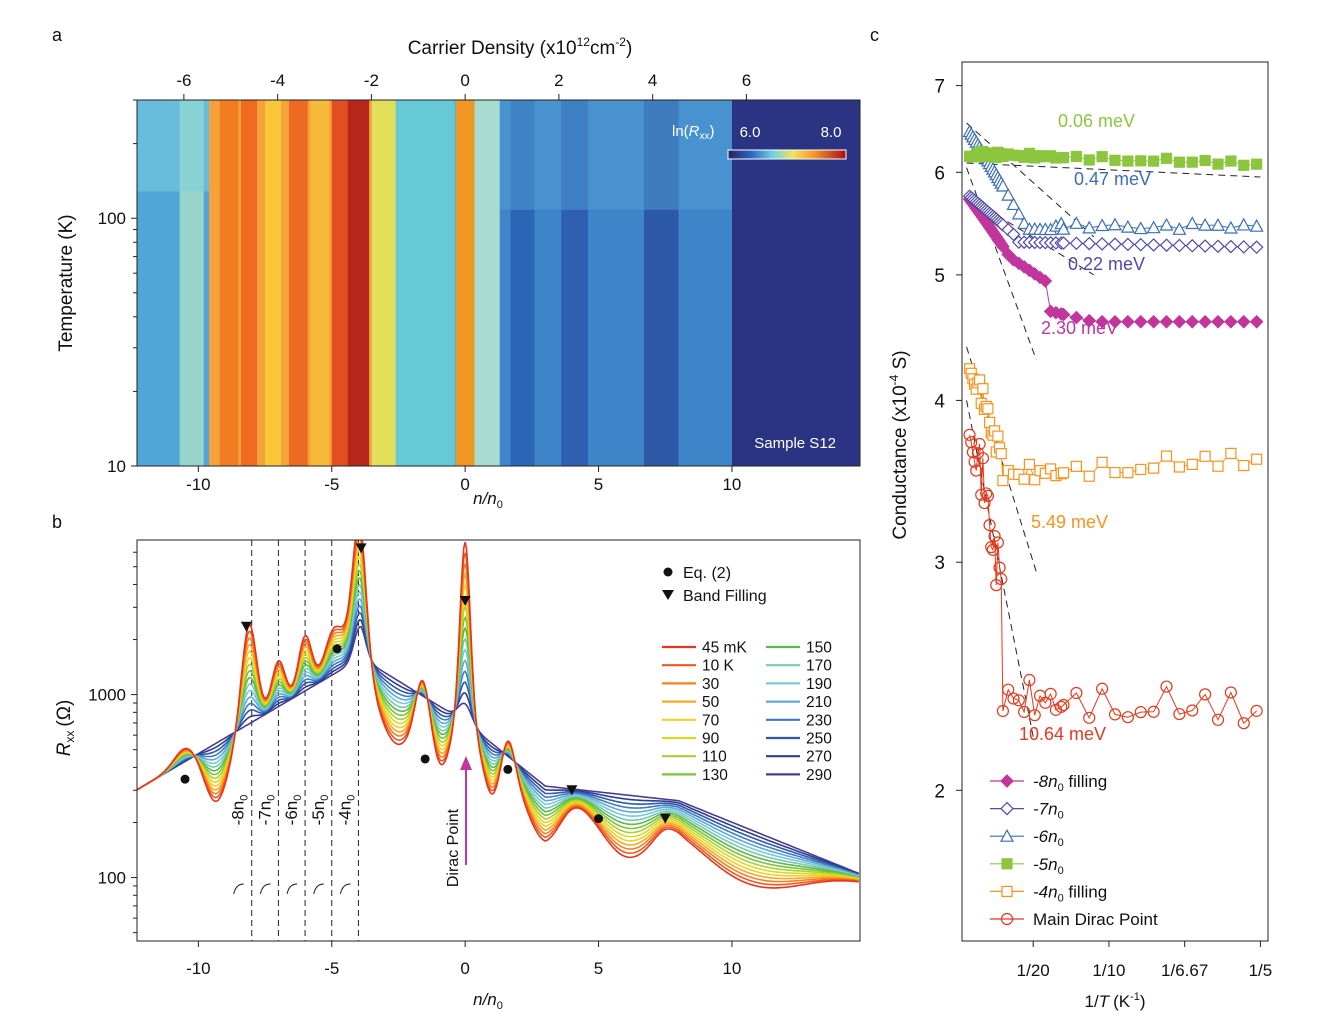 Image resolution: width=1319 pixels, height=1022 pixels. Describe the element at coordinates (819, 757) in the screenshot. I see `temperature-legend-label: 270` at that location.